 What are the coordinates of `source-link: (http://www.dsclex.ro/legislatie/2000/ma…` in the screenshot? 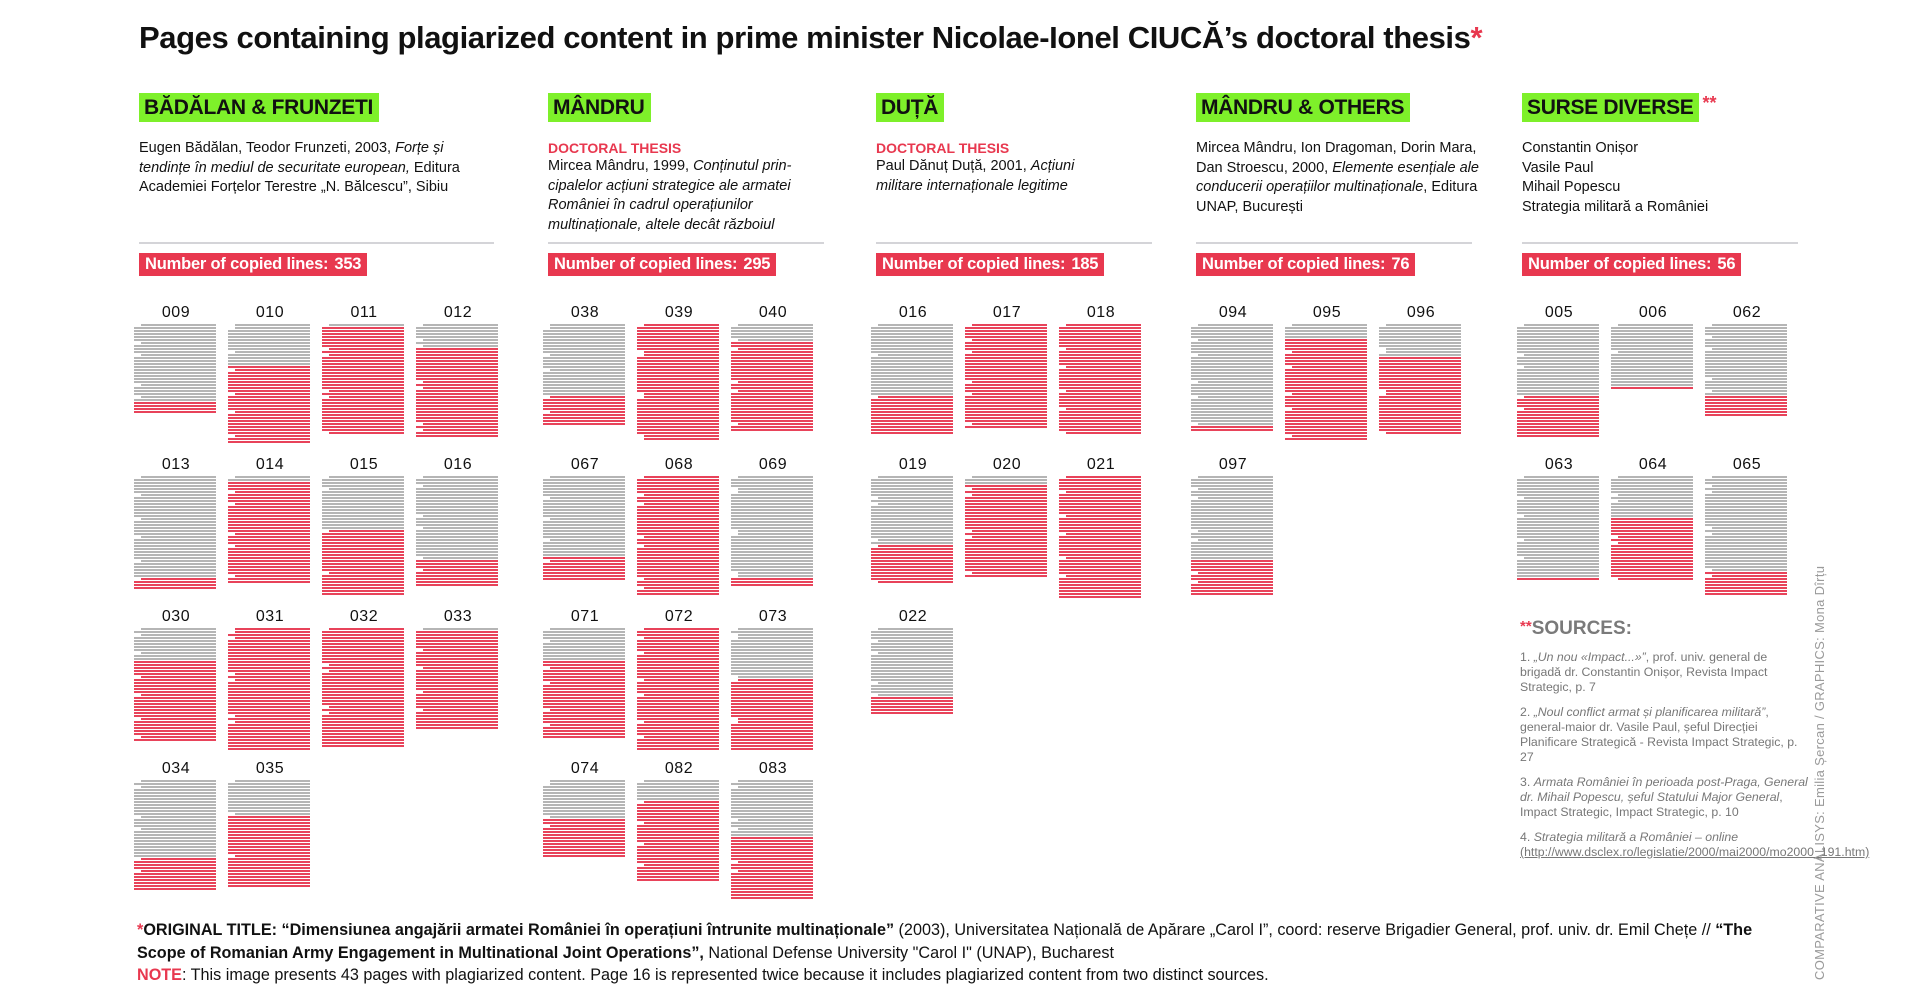 It's located at (1695, 852).